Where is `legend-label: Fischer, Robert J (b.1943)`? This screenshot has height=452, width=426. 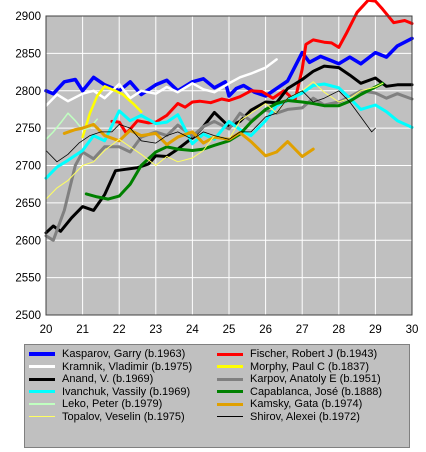 legend-label: Fischer, Robert J (b.1943) is located at coordinates (314, 354).